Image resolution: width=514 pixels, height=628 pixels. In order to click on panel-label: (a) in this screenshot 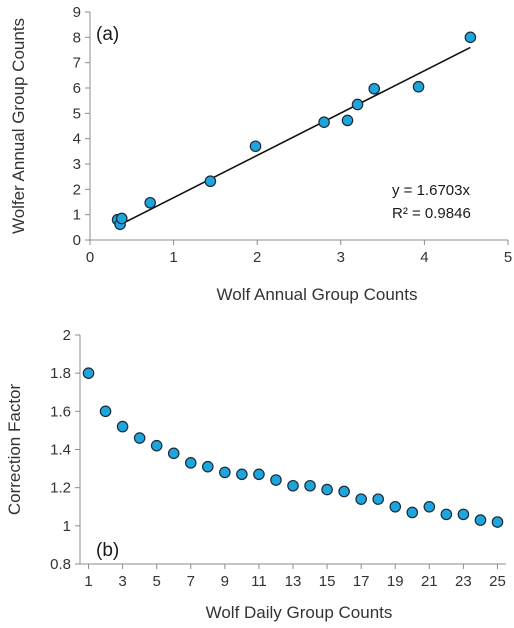, I will do `click(107, 34)`.